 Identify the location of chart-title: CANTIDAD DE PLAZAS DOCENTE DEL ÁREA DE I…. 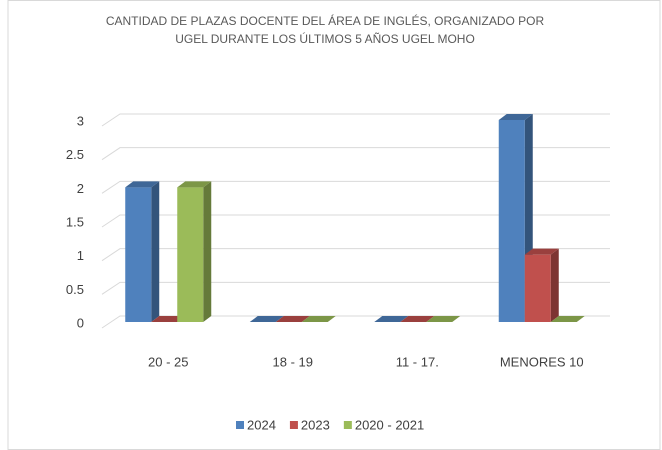
(325, 30).